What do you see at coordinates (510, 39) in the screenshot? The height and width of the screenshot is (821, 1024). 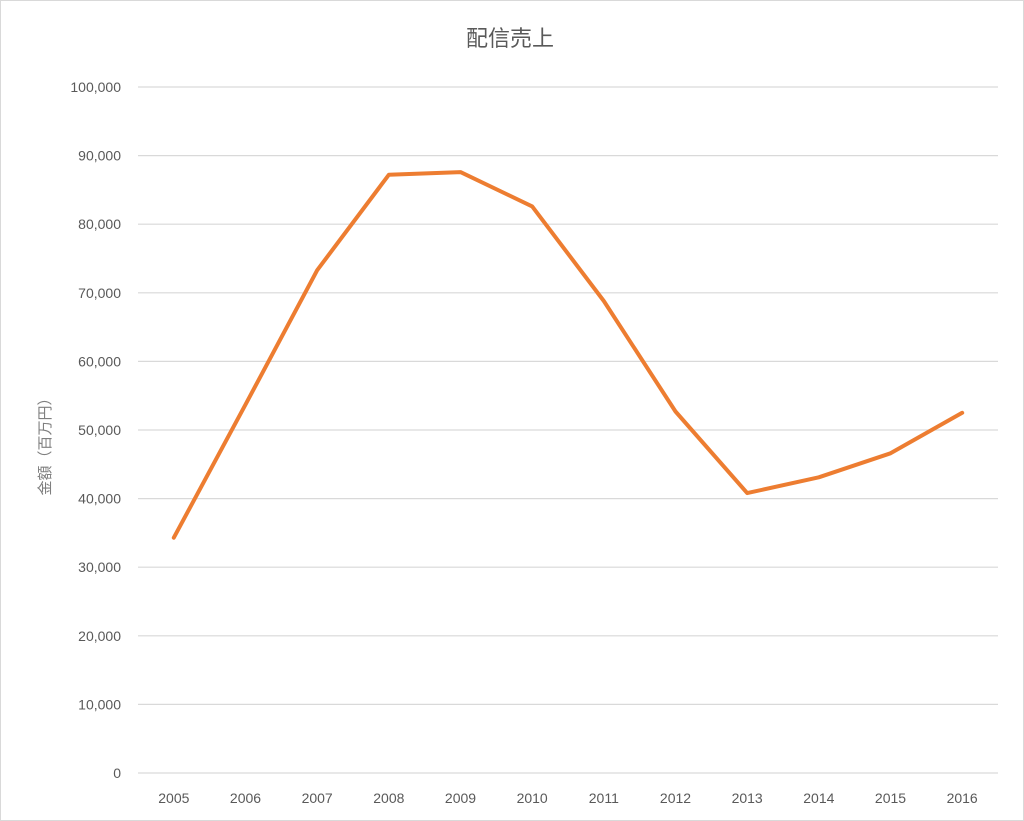 I see `chart-title: 配信売上` at bounding box center [510, 39].